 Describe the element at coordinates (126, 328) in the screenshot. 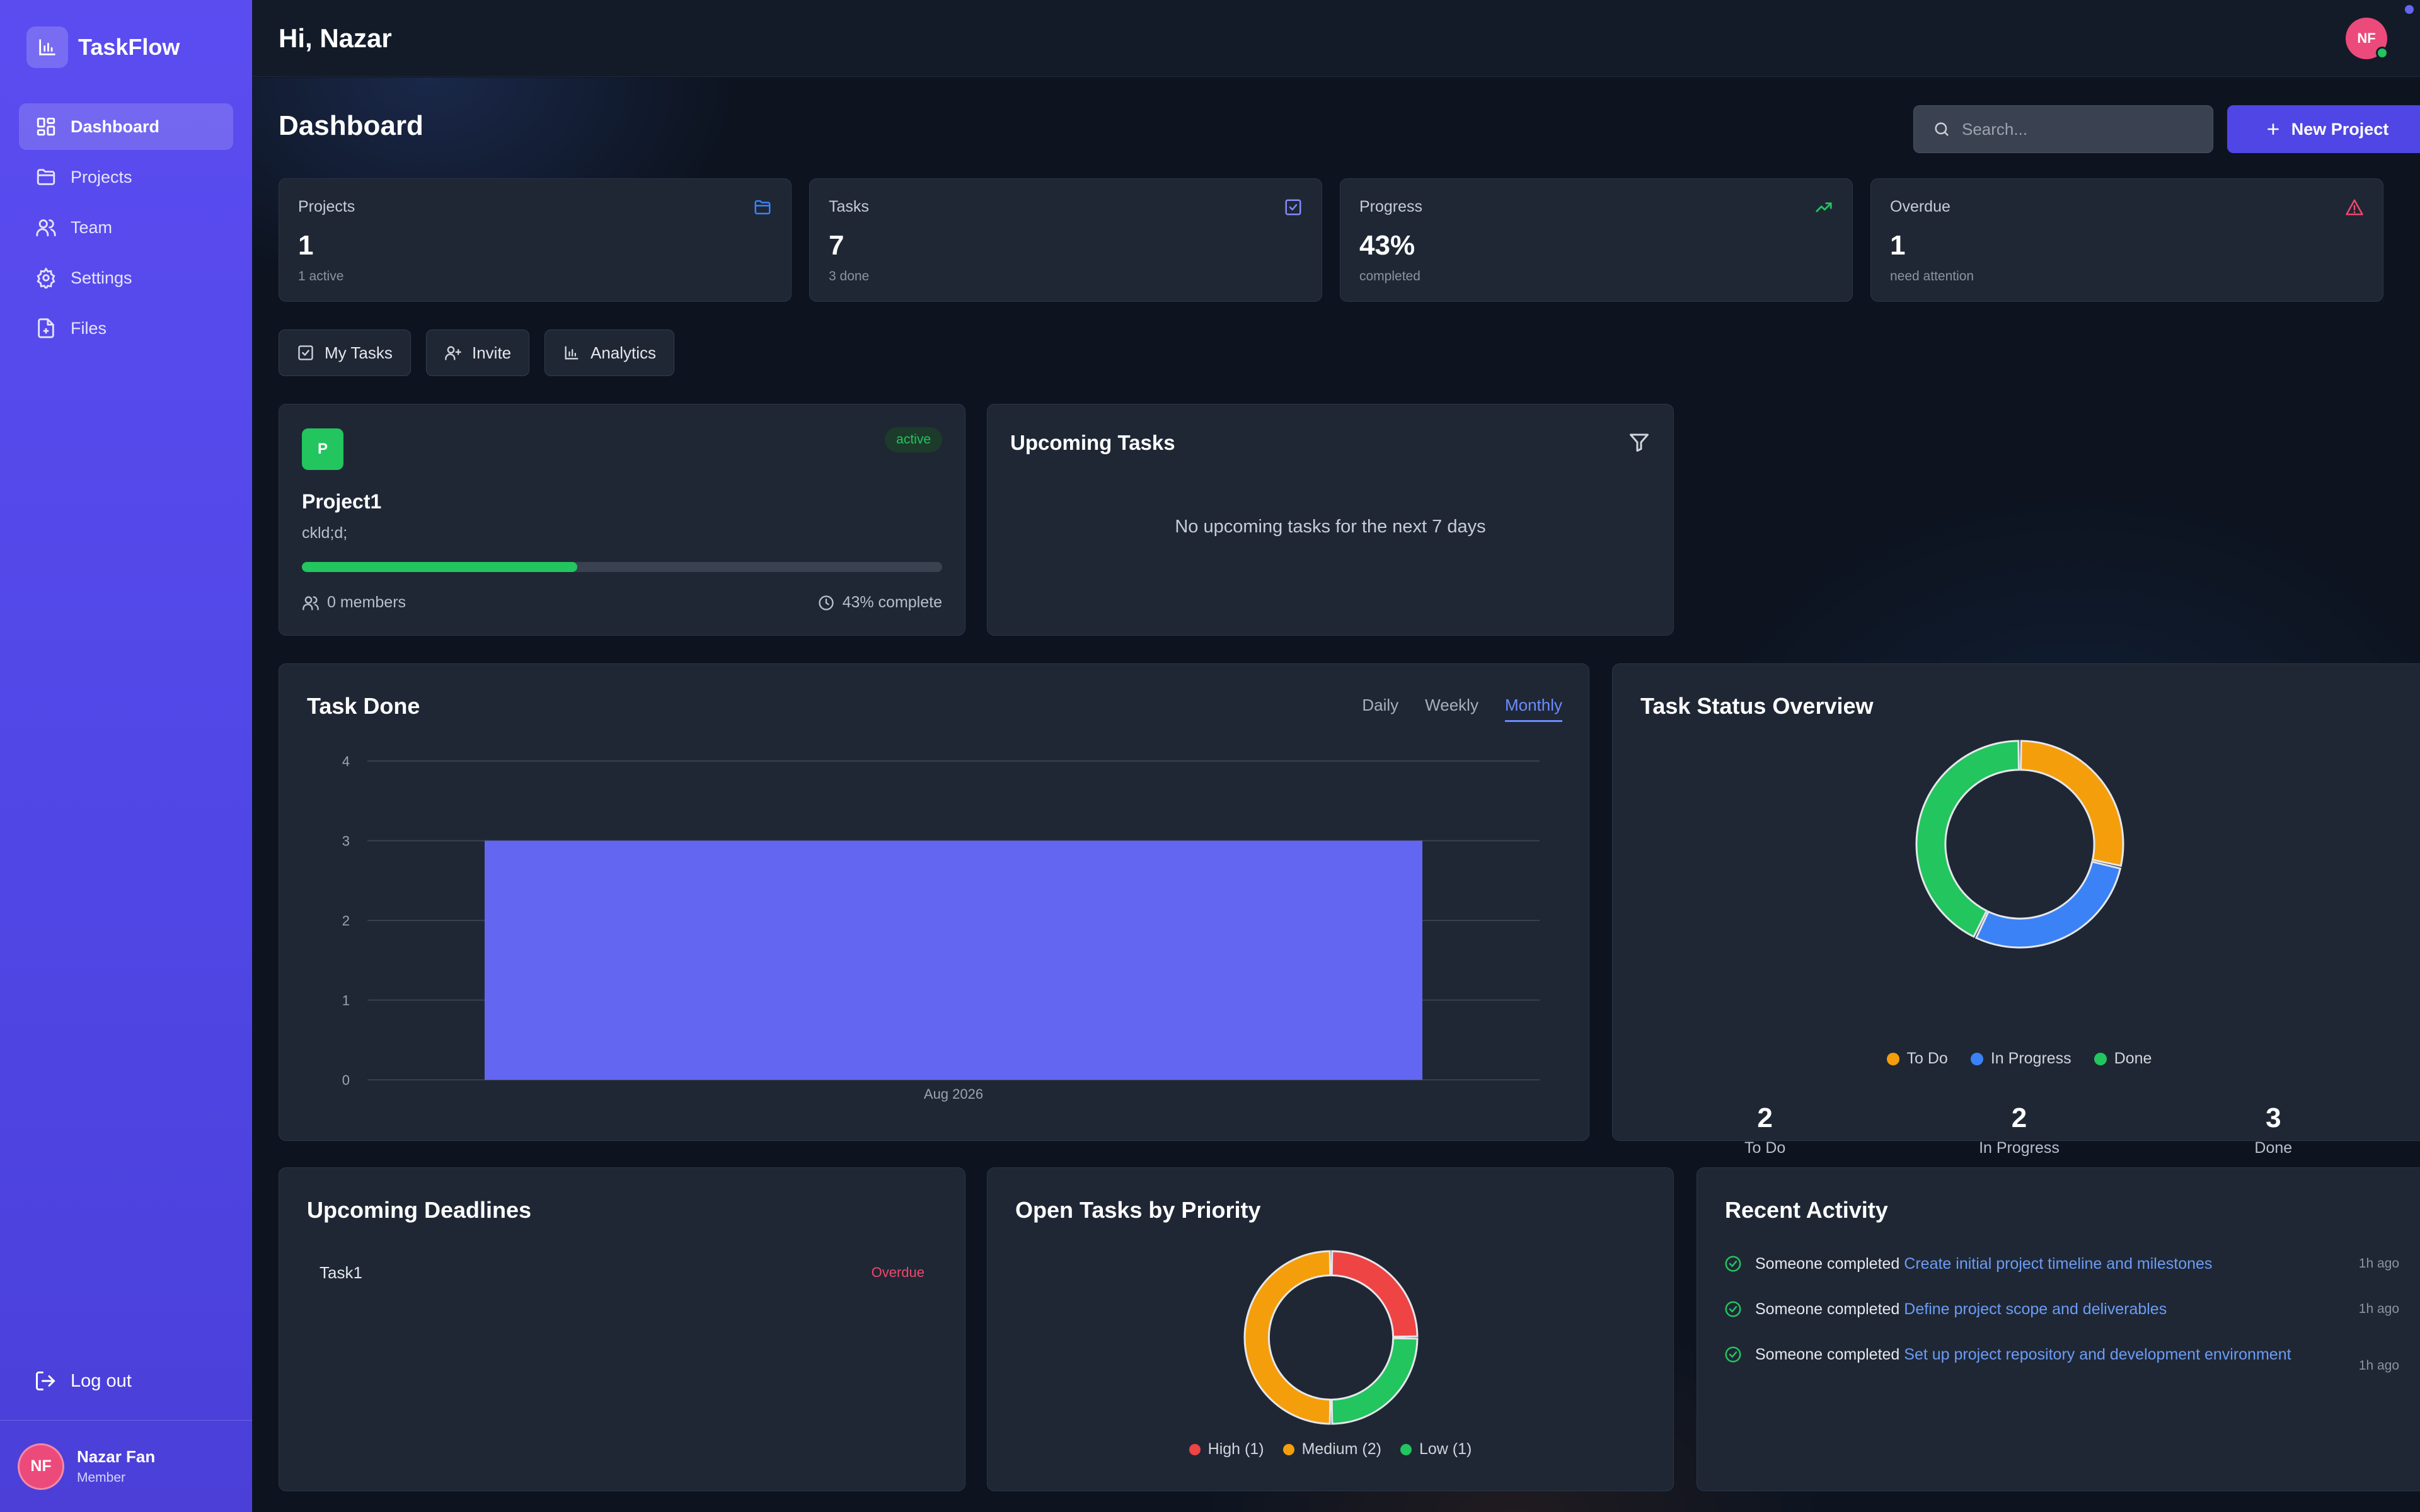

I see `sidebar-item-files: Files` at that location.